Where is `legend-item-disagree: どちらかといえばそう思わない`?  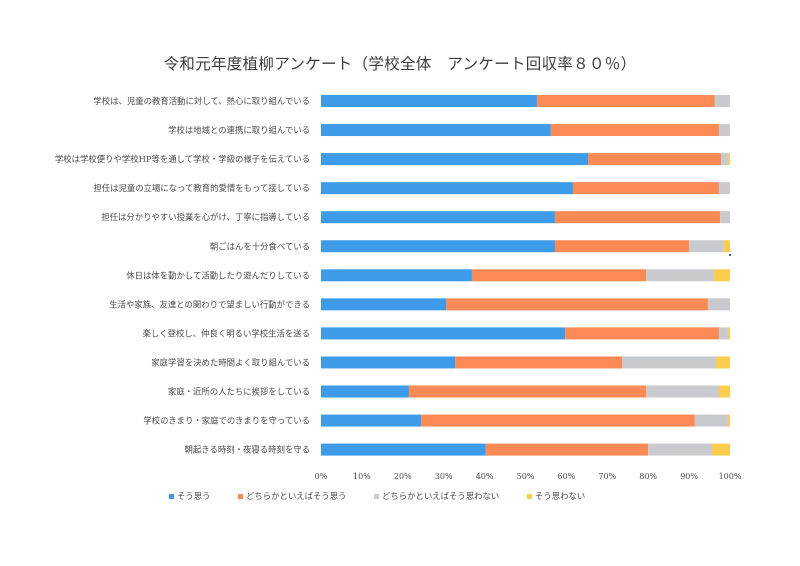 legend-item-disagree: どちらかといえばそう思わない is located at coordinates (436, 496).